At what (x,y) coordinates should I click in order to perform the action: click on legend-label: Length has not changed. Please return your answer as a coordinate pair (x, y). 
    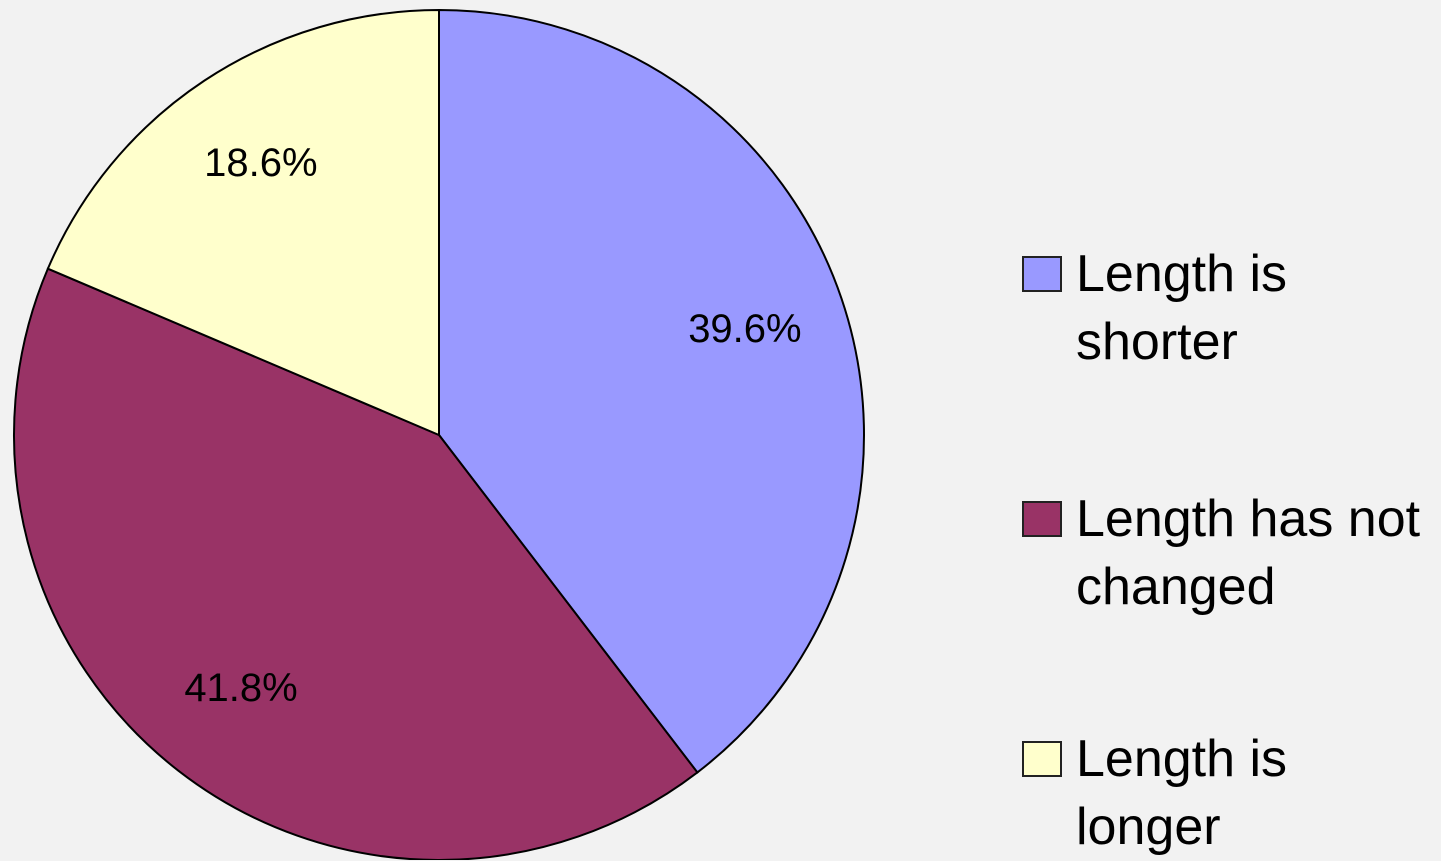
    Looking at the image, I should click on (1248, 553).